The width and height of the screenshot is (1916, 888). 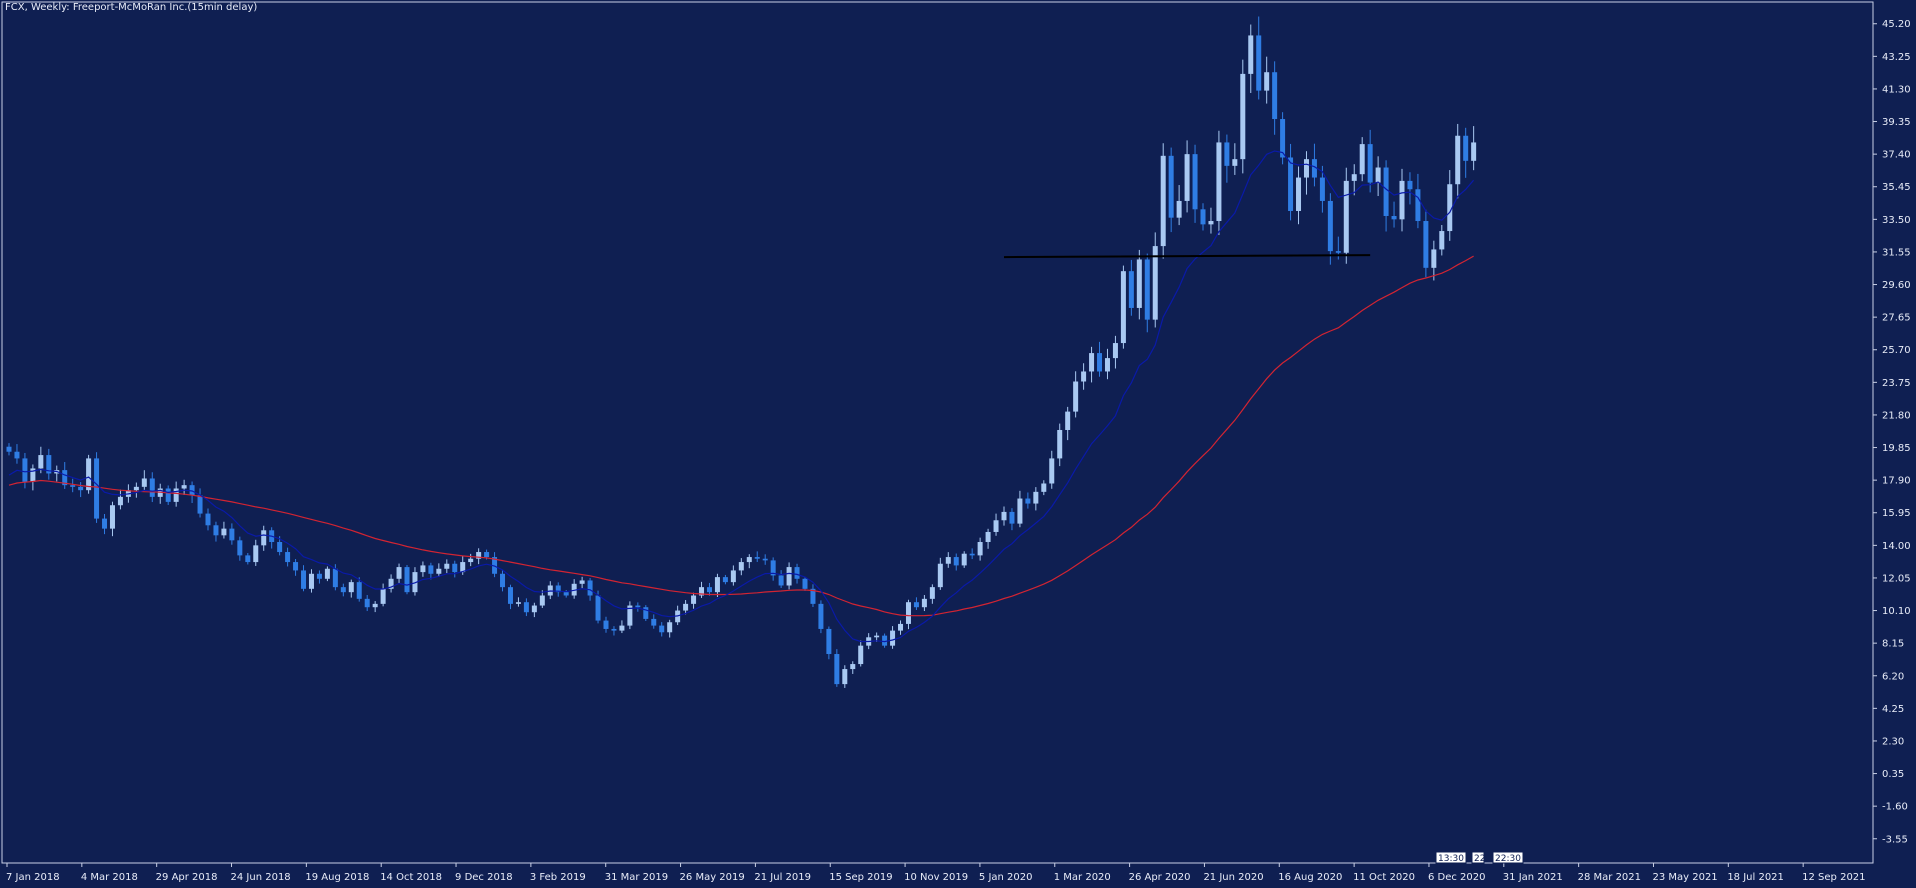 I want to click on x-tick-label: 23 May 2021, so click(x=1684, y=877).